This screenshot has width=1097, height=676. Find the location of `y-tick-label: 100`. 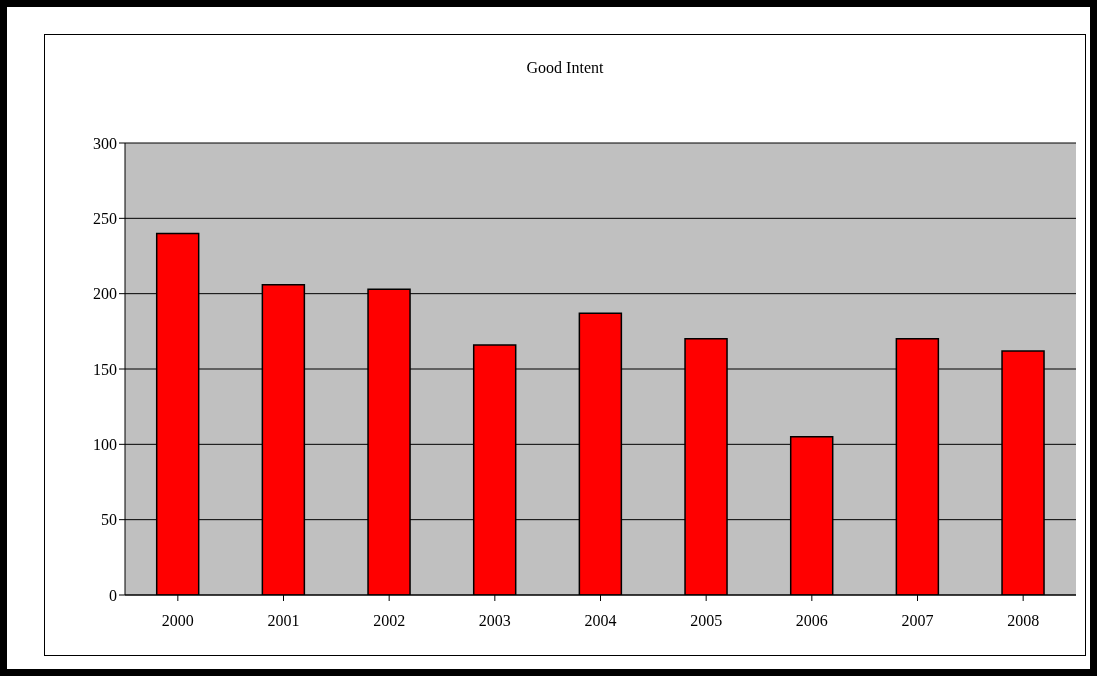

y-tick-label: 100 is located at coordinates (105, 445).